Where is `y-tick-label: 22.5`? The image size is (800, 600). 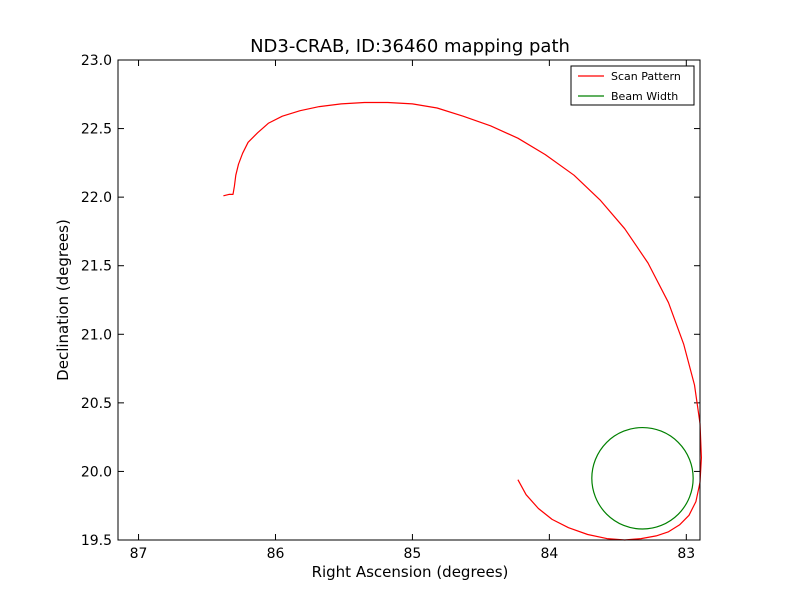 y-tick-label: 22.5 is located at coordinates (96, 130).